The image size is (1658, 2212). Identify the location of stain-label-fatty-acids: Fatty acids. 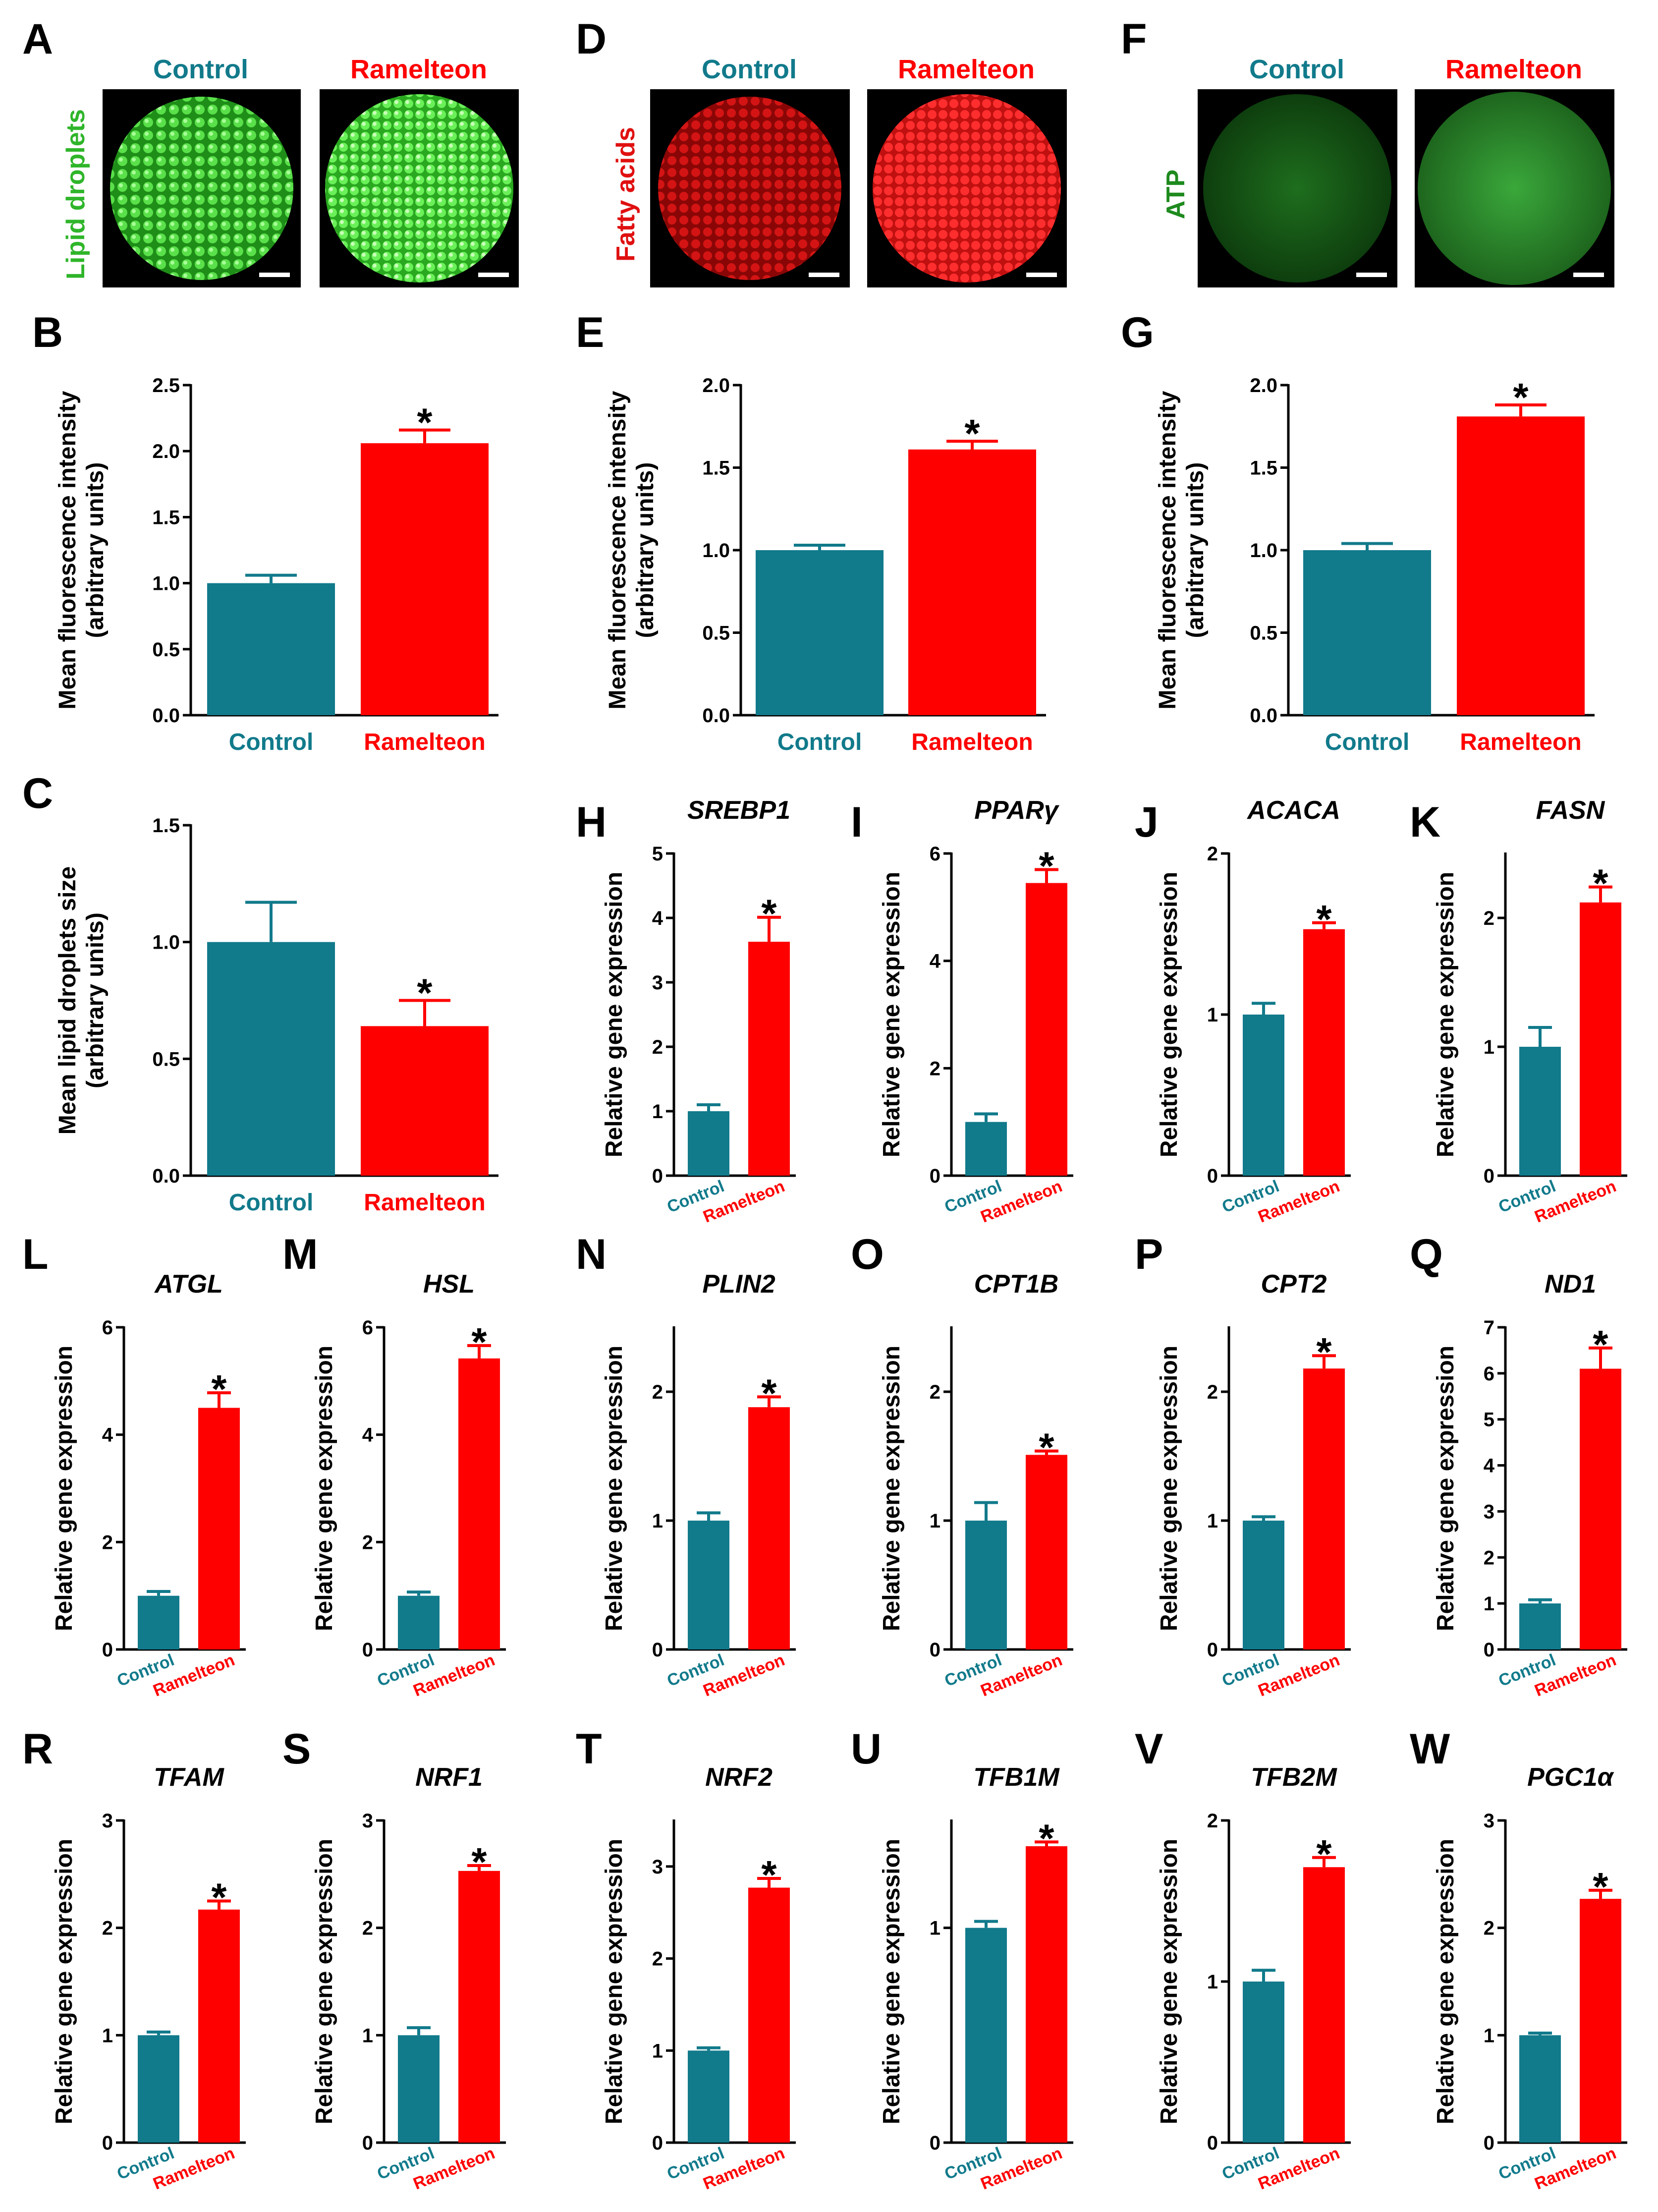
(625, 194).